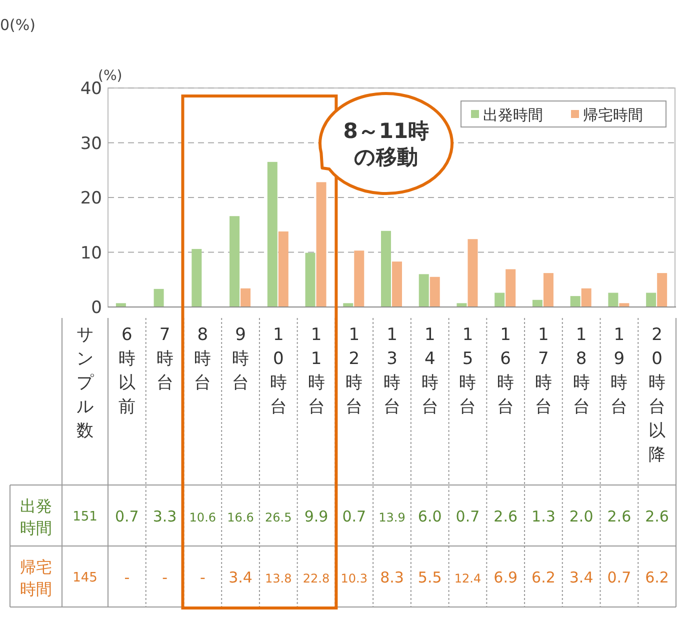  Describe the element at coordinates (316, 579) in the screenshot. I see `data-label: 22.8` at that location.